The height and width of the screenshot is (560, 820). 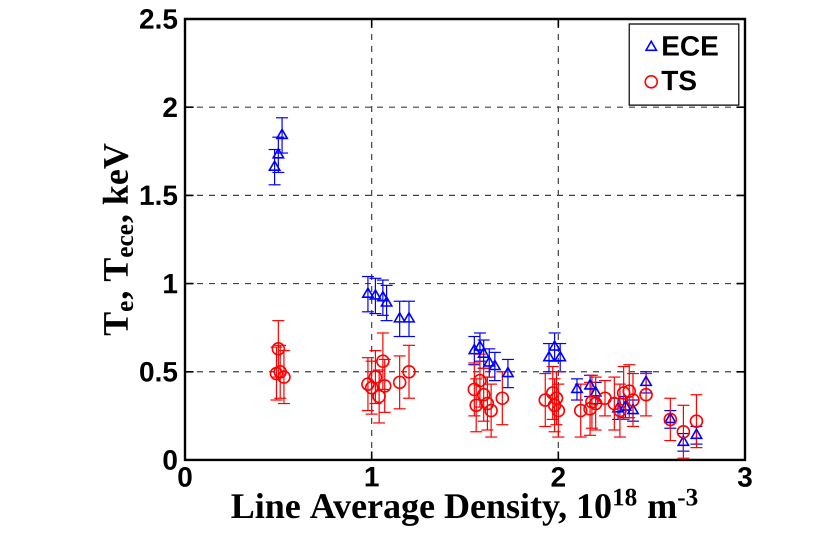 I want to click on y-tick-label: 0, so click(x=170, y=460).